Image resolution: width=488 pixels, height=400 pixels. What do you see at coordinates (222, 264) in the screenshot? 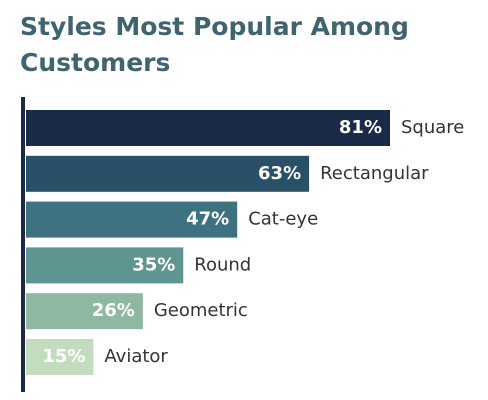
I see `category-label: Round` at bounding box center [222, 264].